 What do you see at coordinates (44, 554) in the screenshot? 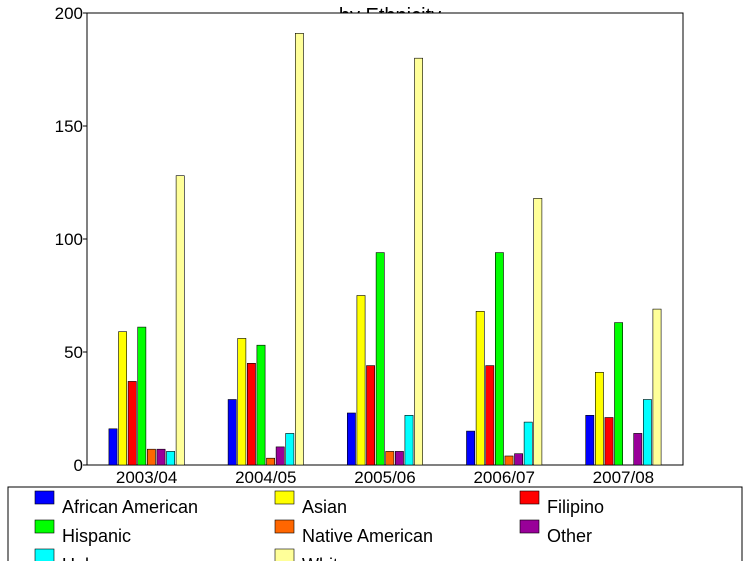
I see `legend-swatch-unknown` at bounding box center [44, 554].